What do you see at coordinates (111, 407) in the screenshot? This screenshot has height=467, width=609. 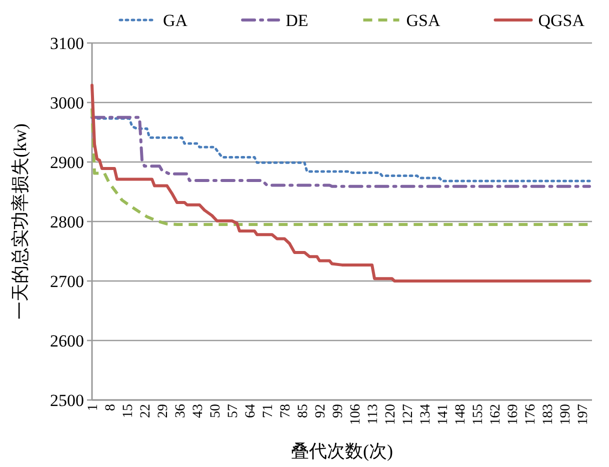 I see `x-tick-label: 8` at bounding box center [111, 407].